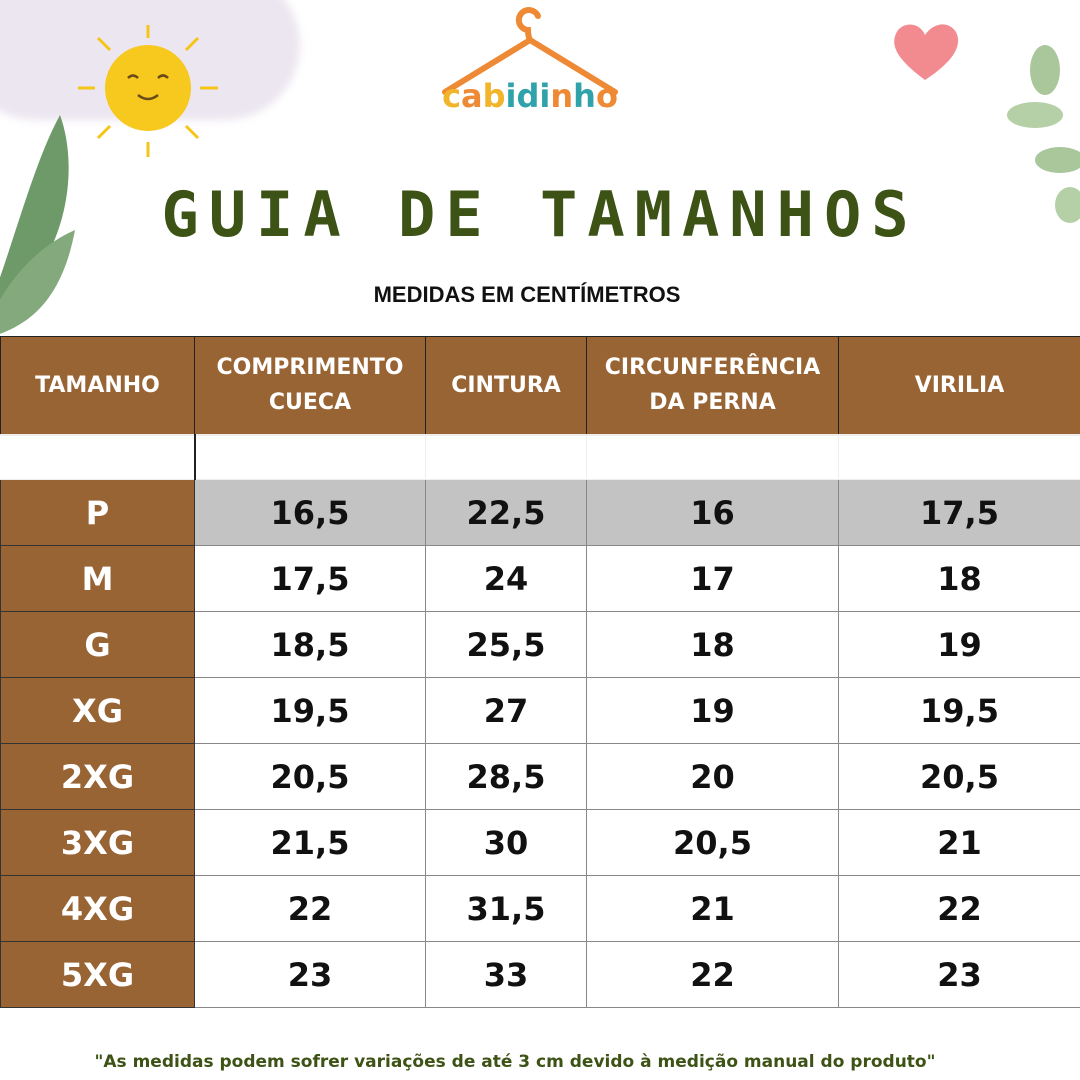 The height and width of the screenshot is (1080, 1080). I want to click on column-header: CINTURA, so click(506, 385).